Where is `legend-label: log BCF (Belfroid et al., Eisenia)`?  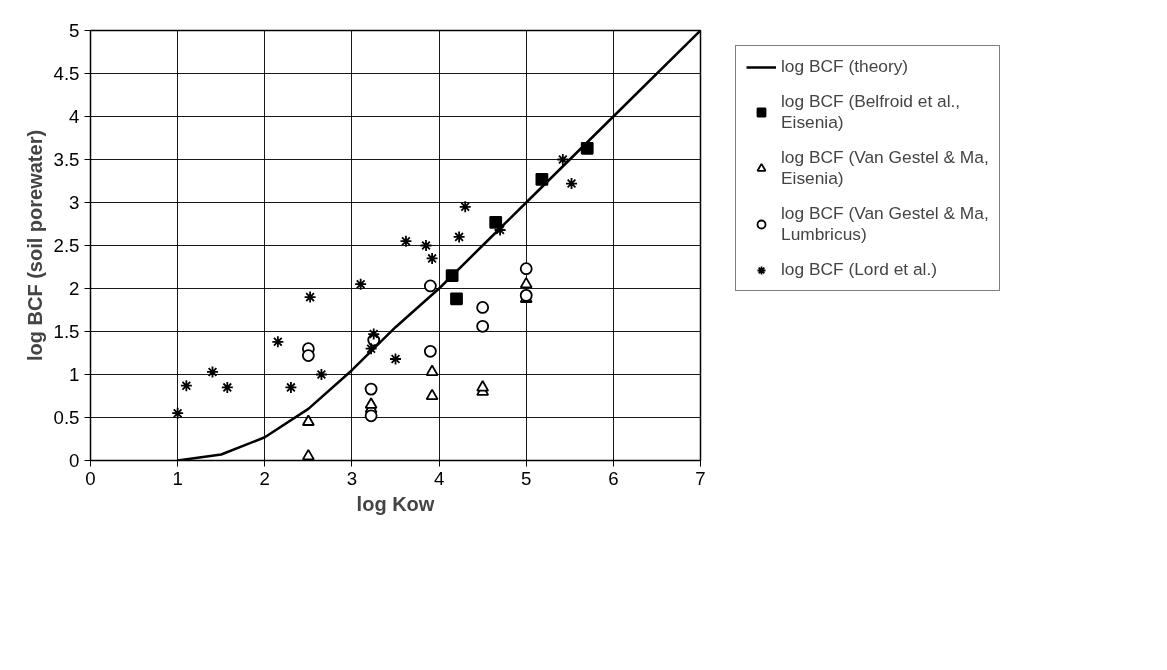
legend-label: log BCF (Belfroid et al., Eisenia) is located at coordinates (871, 112).